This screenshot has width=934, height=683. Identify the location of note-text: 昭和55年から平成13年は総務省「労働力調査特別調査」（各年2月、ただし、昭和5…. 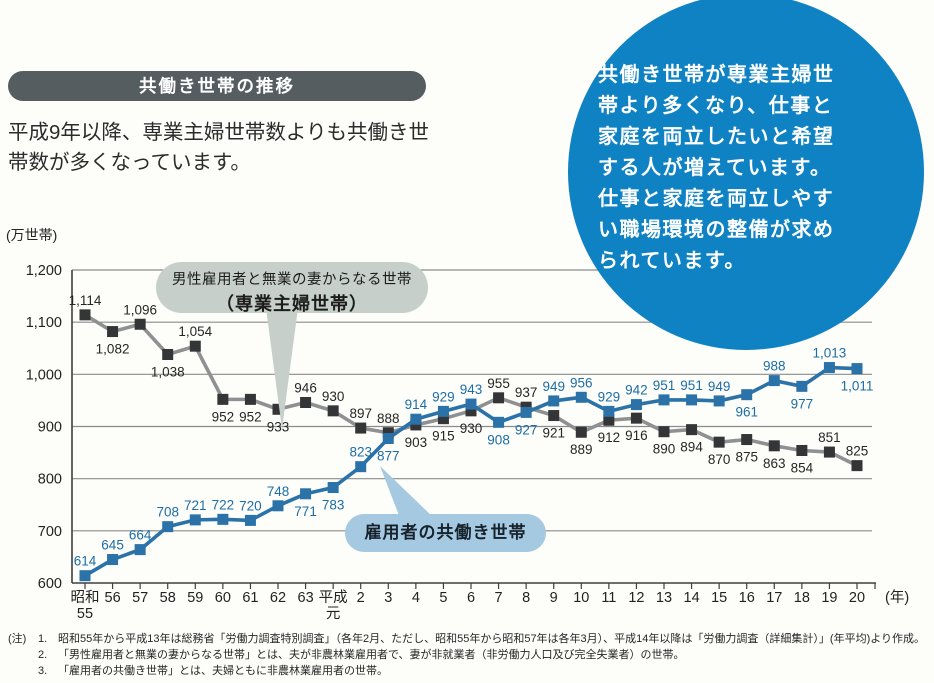
(492, 639).